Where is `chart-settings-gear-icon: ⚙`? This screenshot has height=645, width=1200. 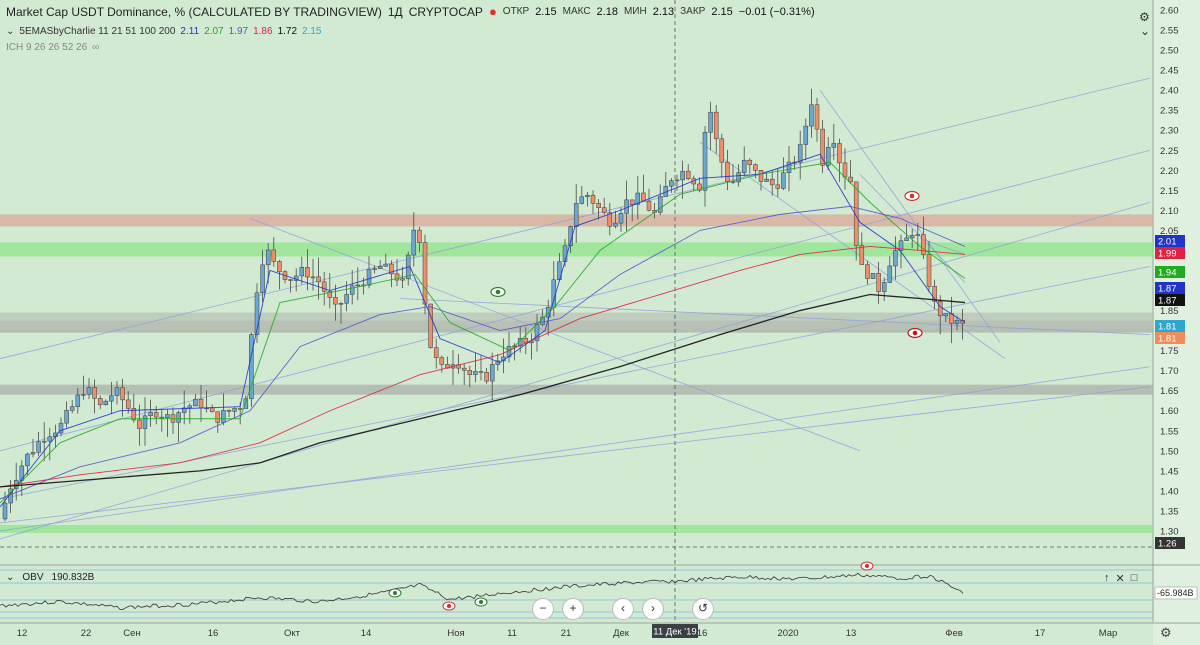
chart-settings-gear-icon: ⚙ is located at coordinates (1166, 633).